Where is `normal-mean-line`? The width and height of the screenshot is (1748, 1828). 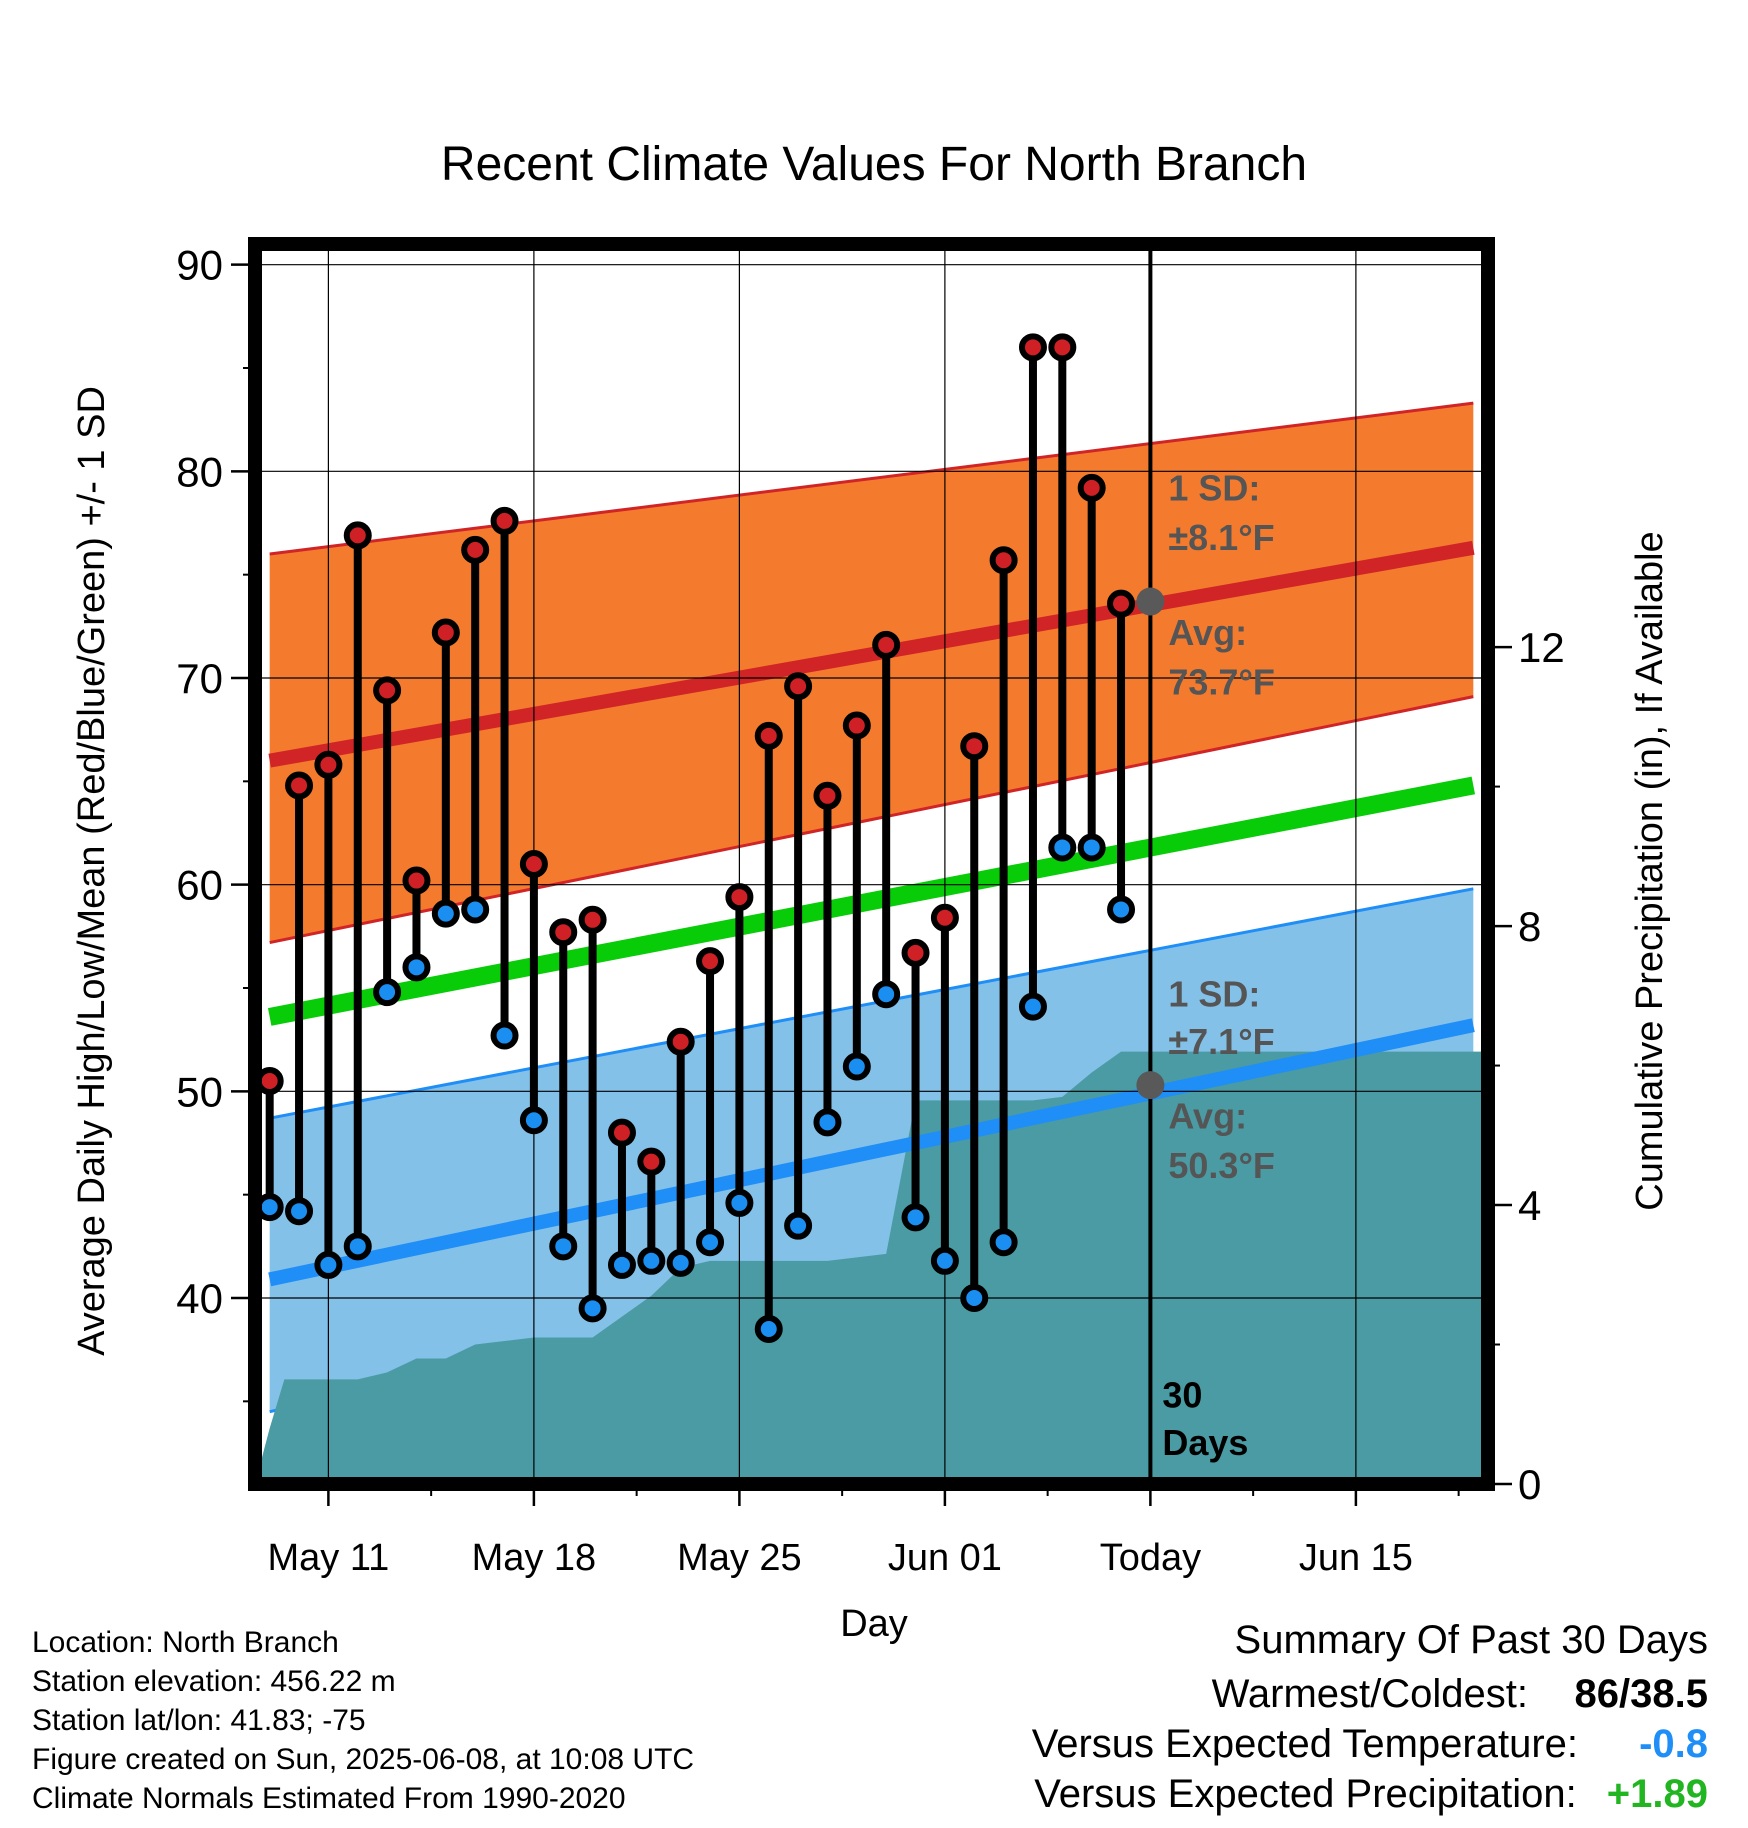 normal-mean-line is located at coordinates (871, 901).